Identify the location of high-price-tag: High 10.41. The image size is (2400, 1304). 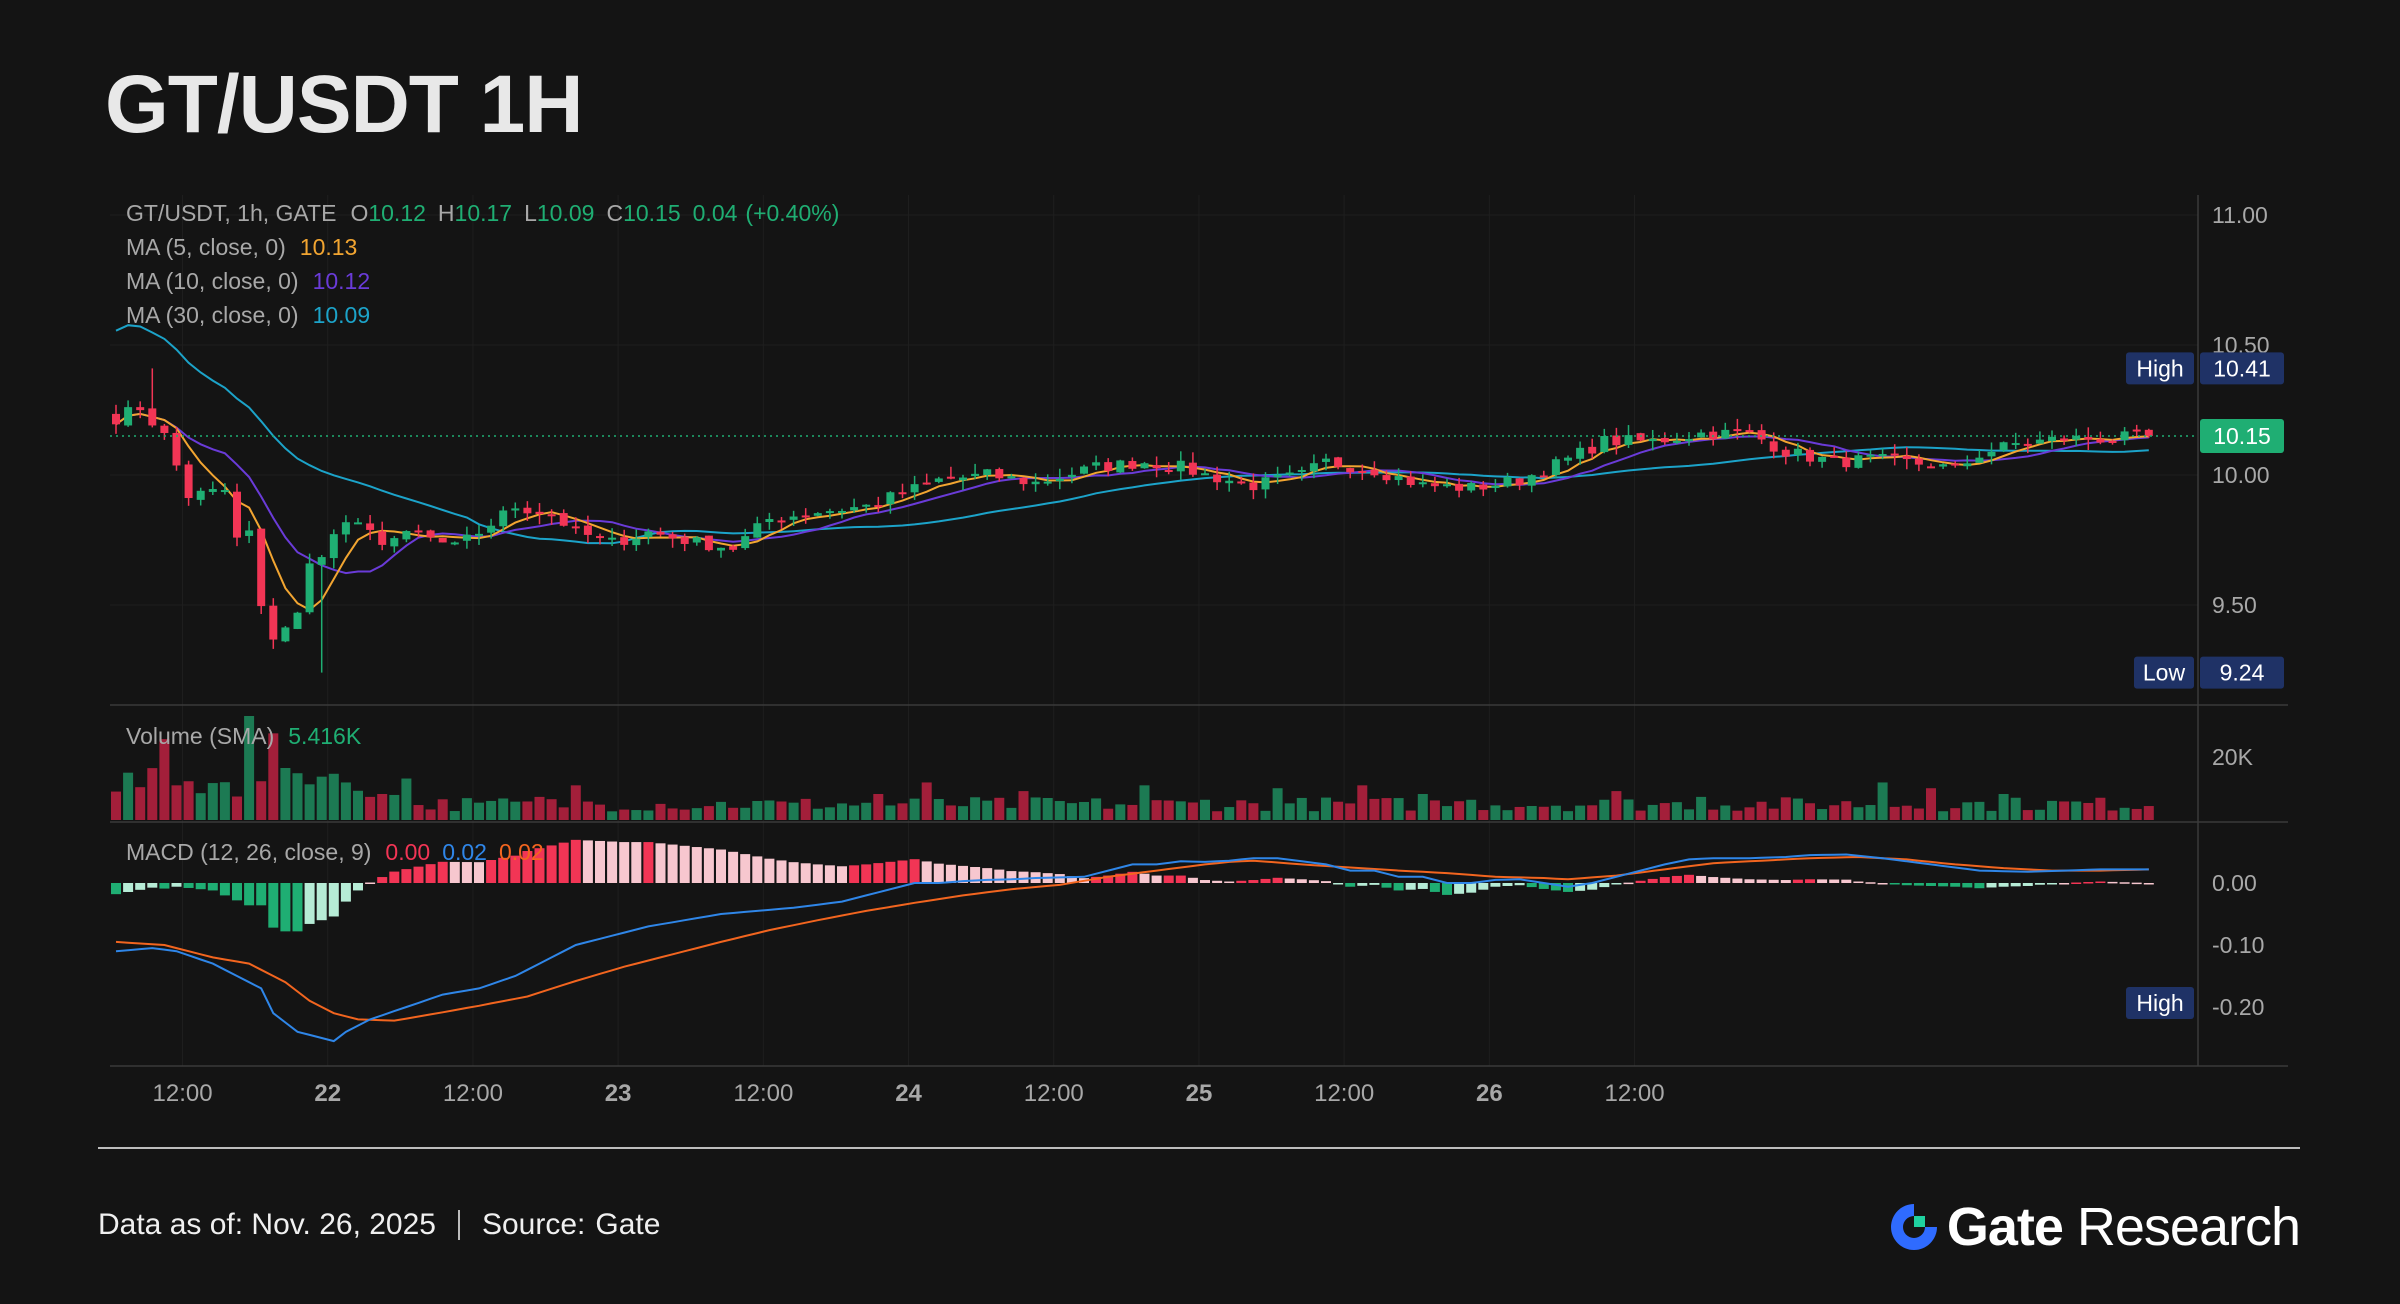
(2205, 368).